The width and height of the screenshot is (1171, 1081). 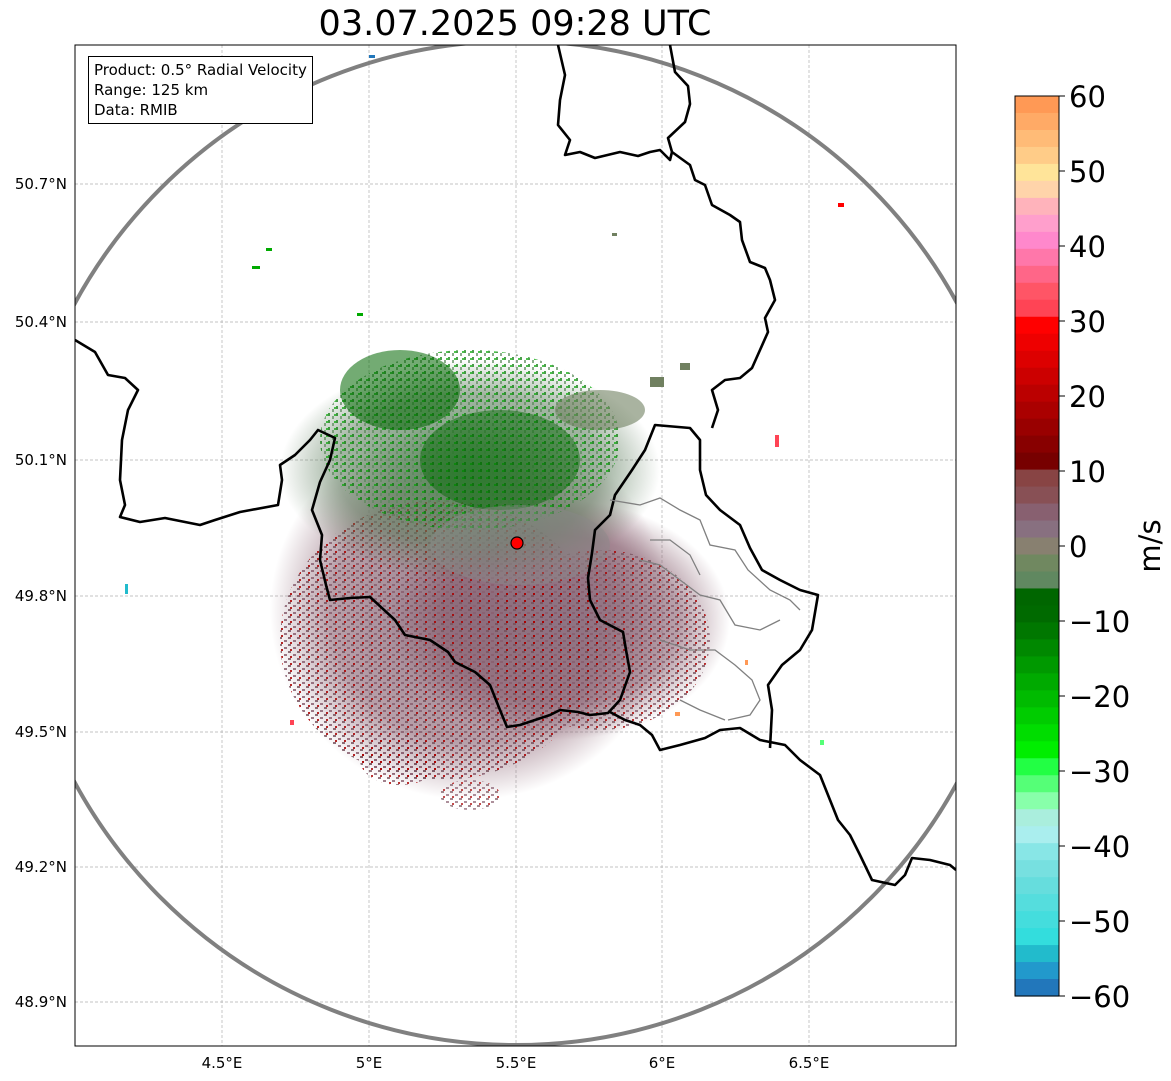 I want to click on colorbar-frame, so click(x=1037, y=546).